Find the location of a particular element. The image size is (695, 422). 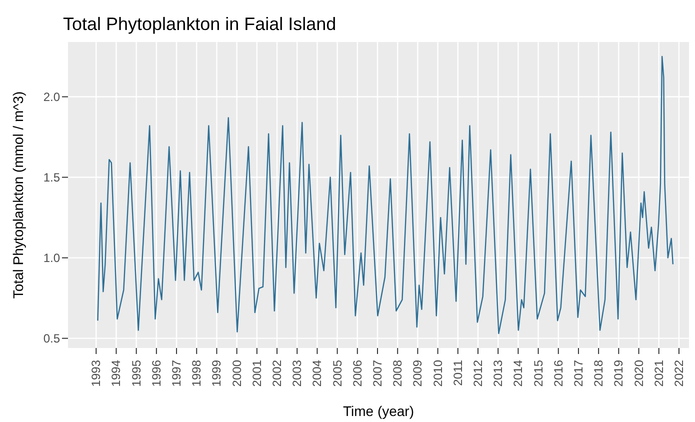

y-axis-title: Total Phytoplankton (mmol / m^3) is located at coordinates (18, 195).